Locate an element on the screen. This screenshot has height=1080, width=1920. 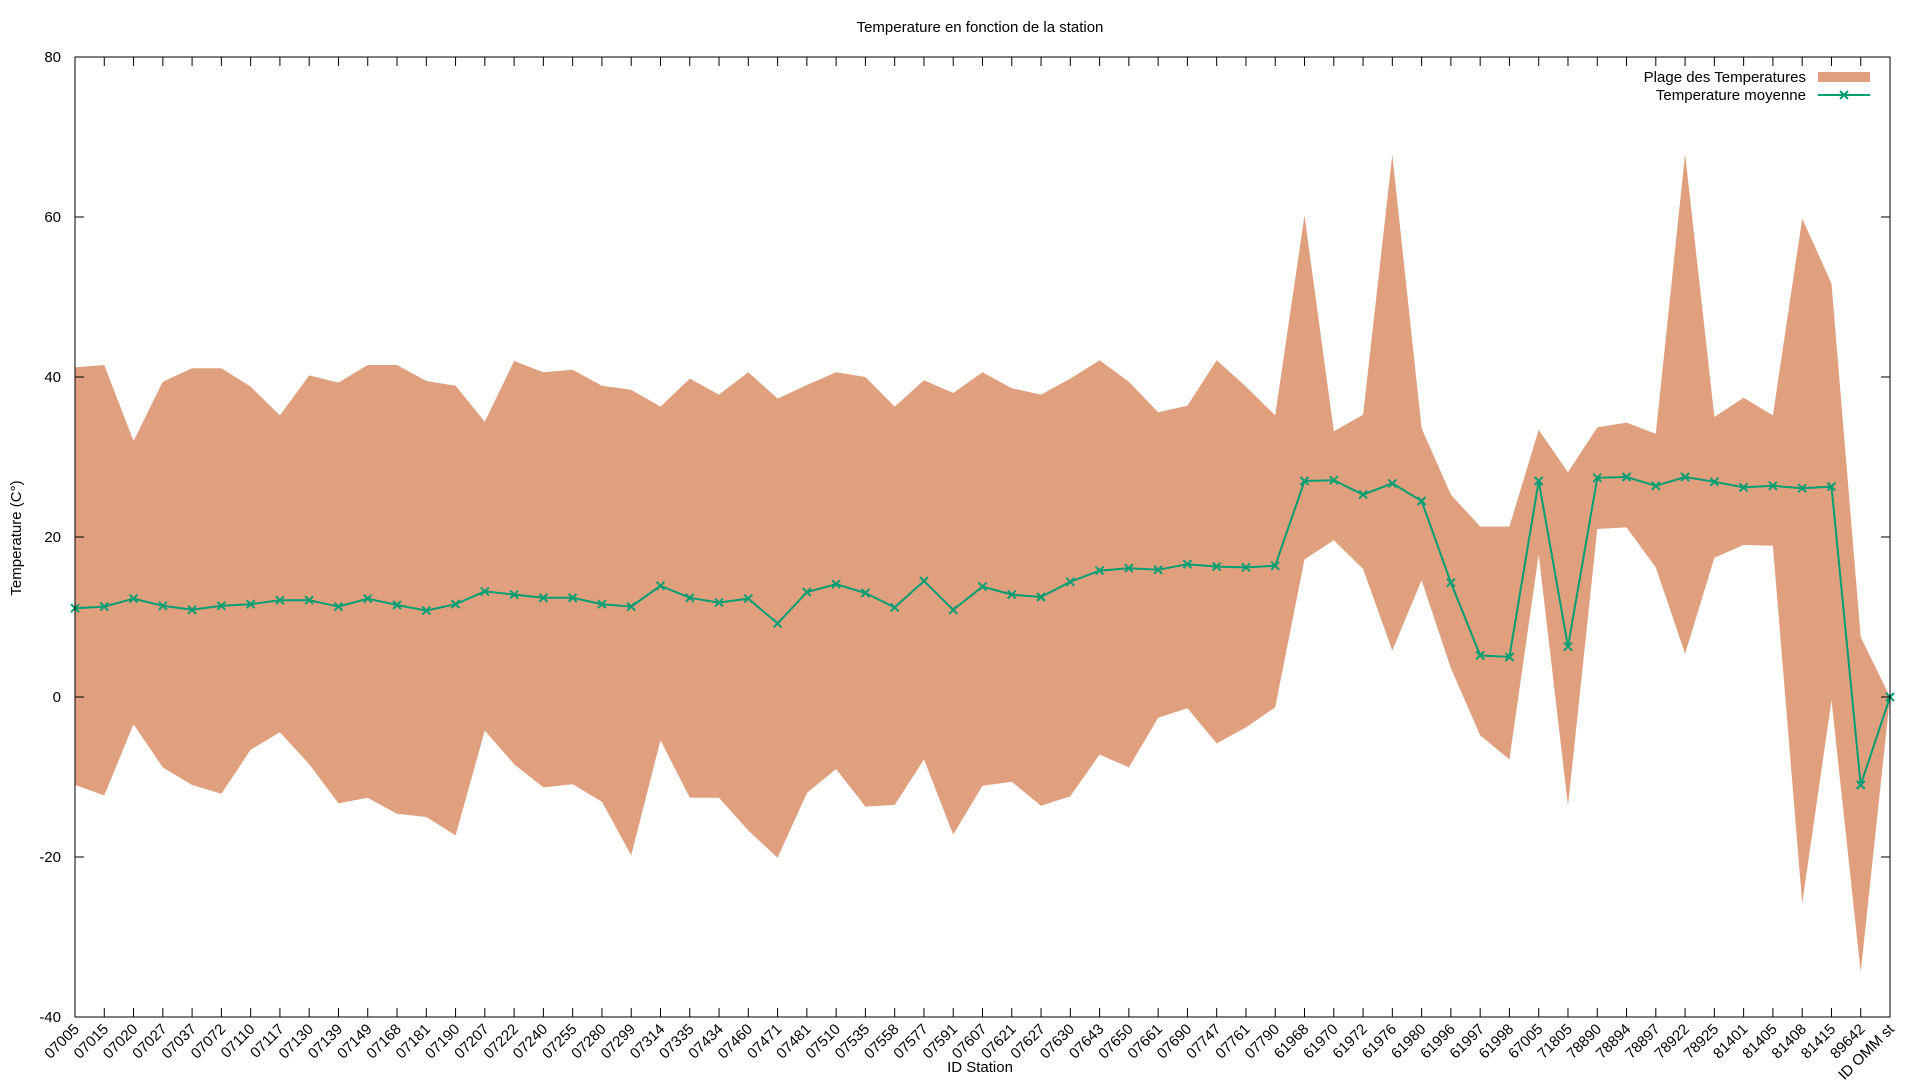
y-tick-label: -20 is located at coordinates (50, 857).